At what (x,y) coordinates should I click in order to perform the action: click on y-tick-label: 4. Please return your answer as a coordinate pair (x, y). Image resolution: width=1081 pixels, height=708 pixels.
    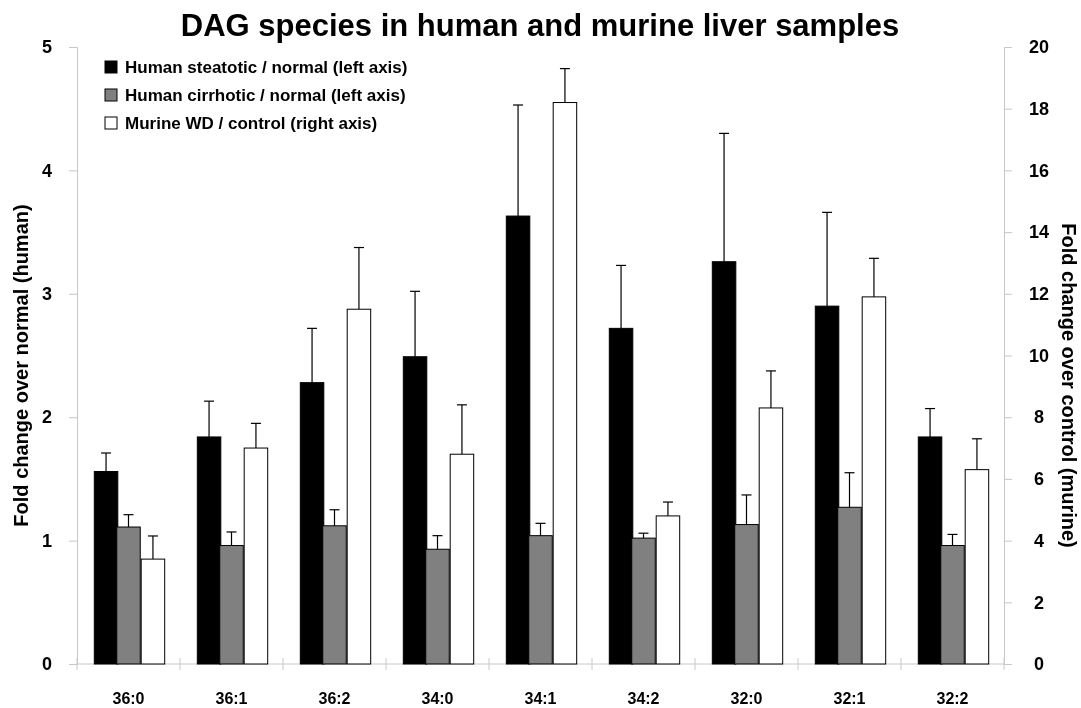
    Looking at the image, I should click on (47, 170).